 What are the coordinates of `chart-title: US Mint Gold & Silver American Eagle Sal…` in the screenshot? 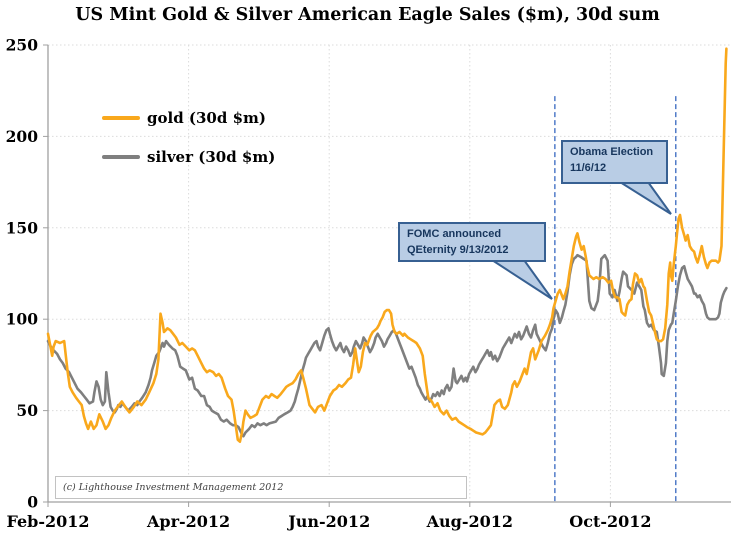 It's located at (367, 15).